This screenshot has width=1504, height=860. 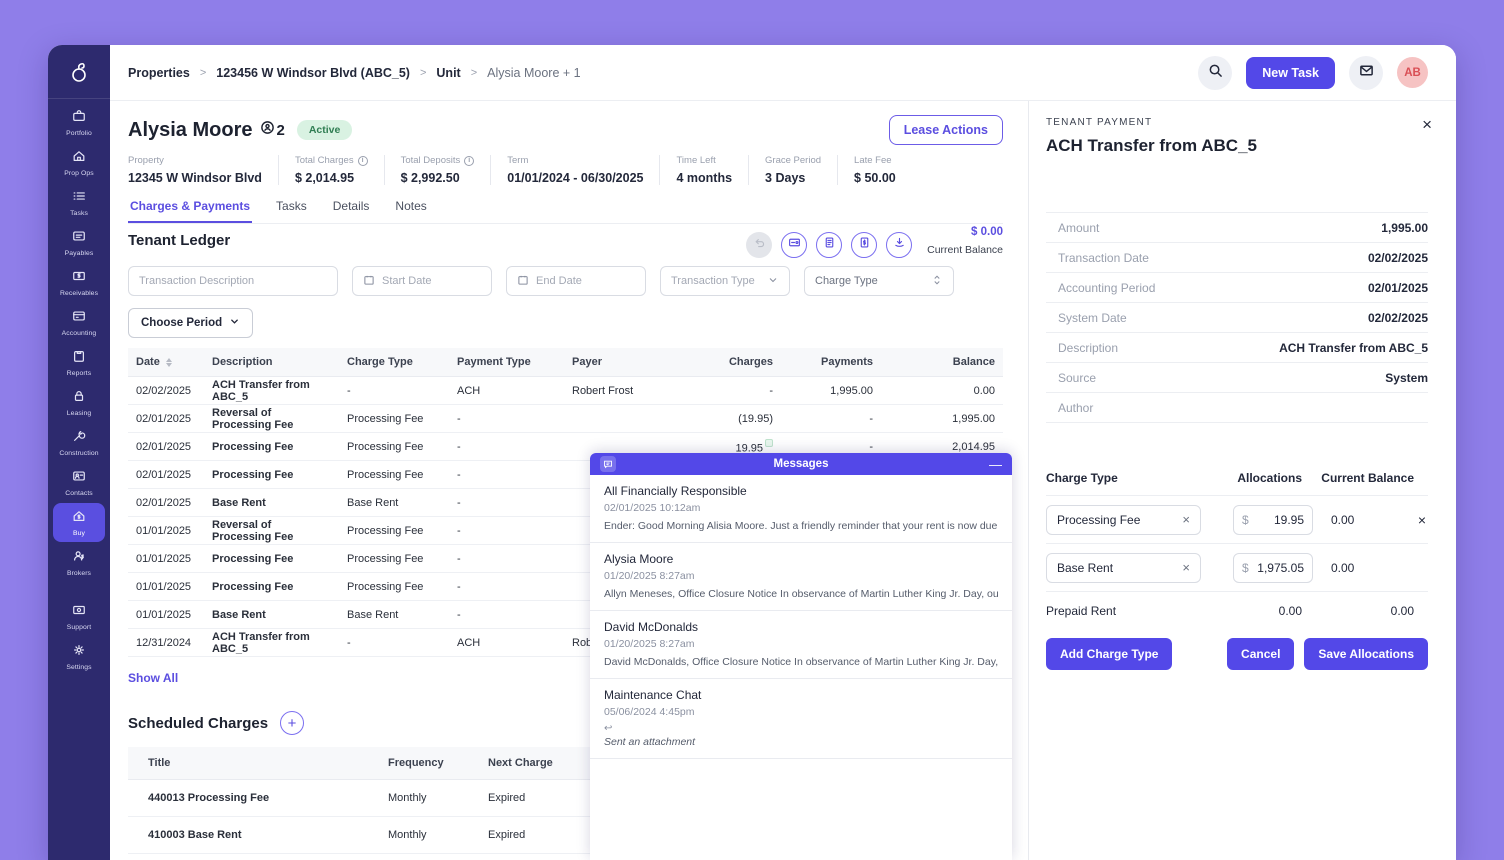 I want to click on minimize-icon: —, so click(x=995, y=464).